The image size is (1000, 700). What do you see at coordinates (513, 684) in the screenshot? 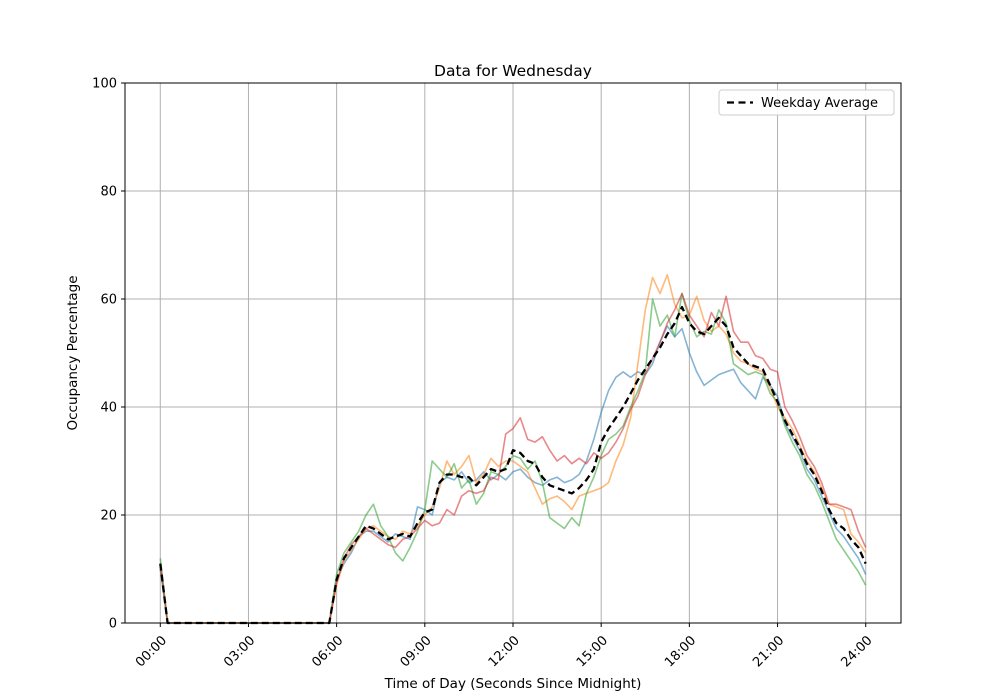
I see `x-axis-label: Time of Day (Seconds Since Midnight)` at bounding box center [513, 684].